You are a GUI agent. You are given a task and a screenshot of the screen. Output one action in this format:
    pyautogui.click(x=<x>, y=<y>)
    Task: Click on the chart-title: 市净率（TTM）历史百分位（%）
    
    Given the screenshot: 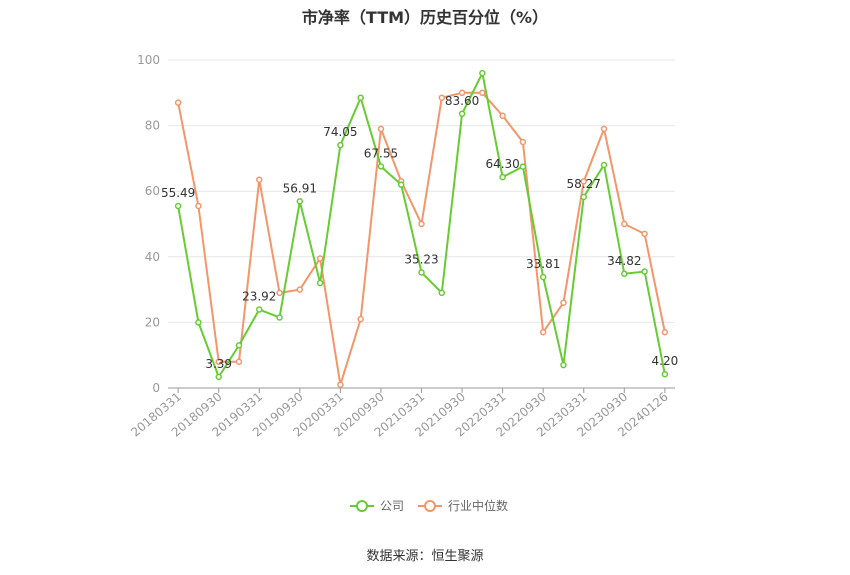 What is the action you would take?
    pyautogui.click(x=425, y=17)
    